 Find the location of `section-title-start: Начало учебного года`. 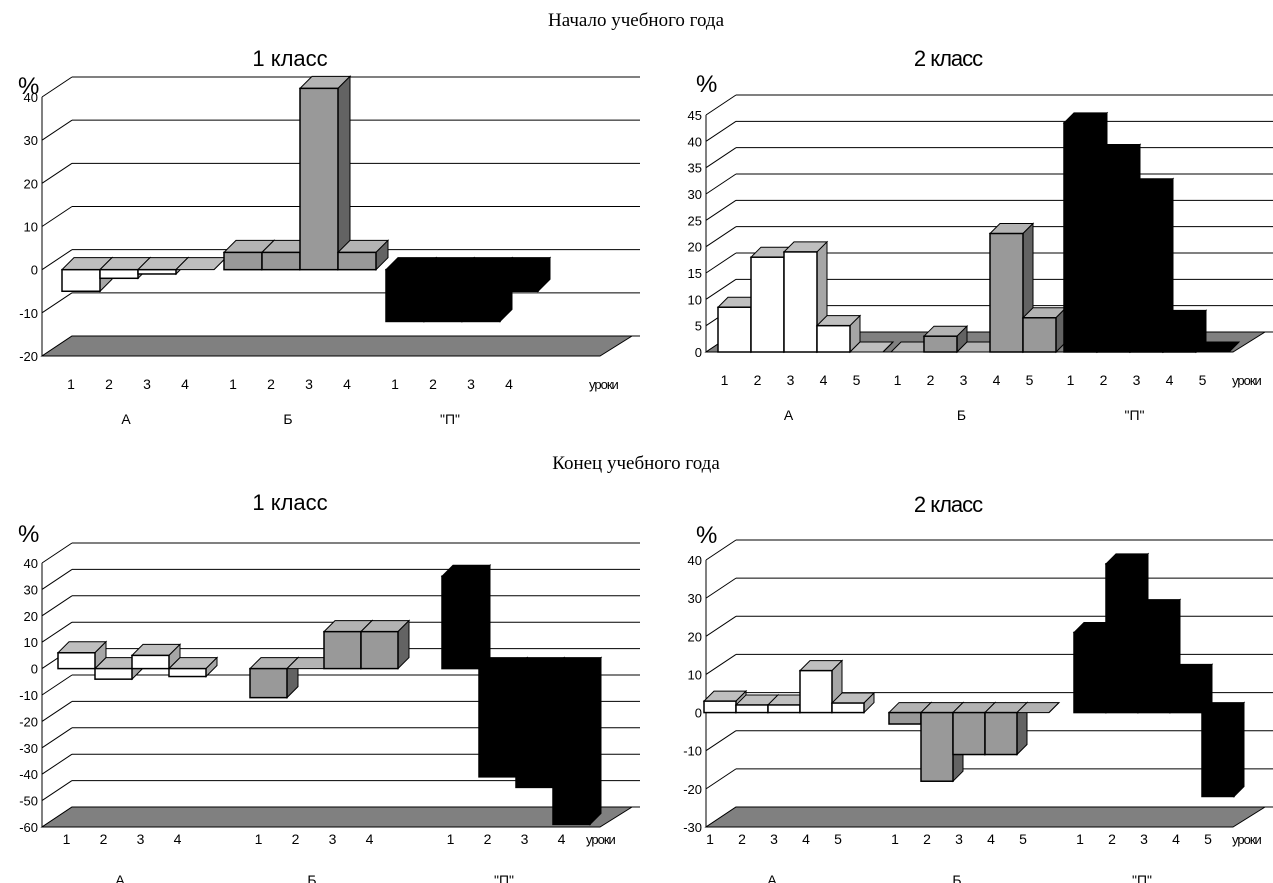

section-title-start: Начало учебного года is located at coordinates (636, 20).